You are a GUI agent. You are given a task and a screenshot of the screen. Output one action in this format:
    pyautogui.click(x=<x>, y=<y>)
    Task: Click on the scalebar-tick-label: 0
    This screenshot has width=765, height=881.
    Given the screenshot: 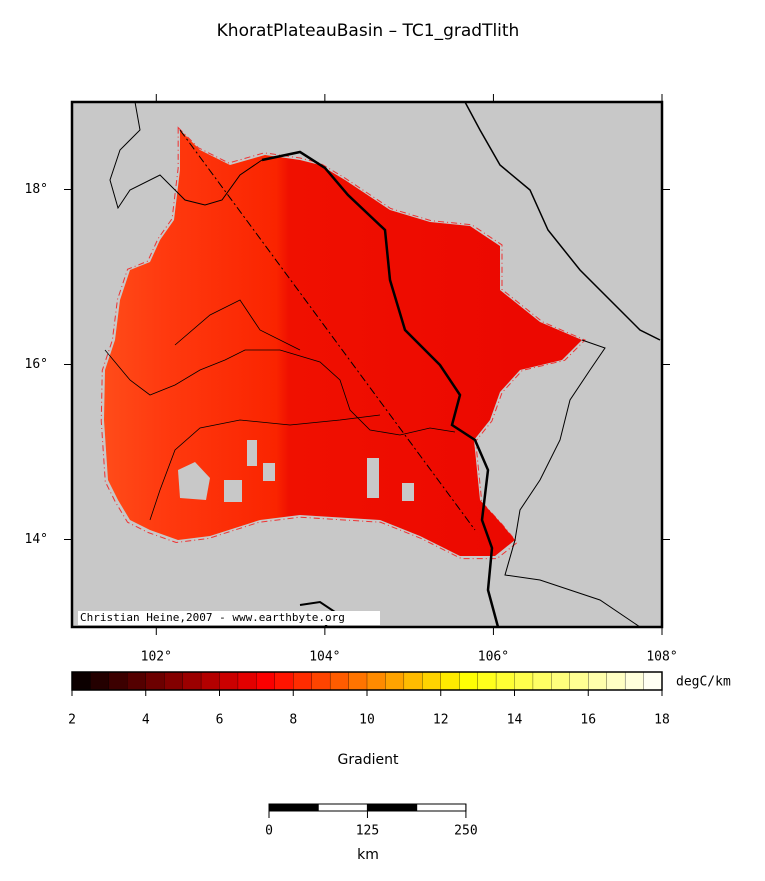 What is the action you would take?
    pyautogui.click(x=269, y=831)
    